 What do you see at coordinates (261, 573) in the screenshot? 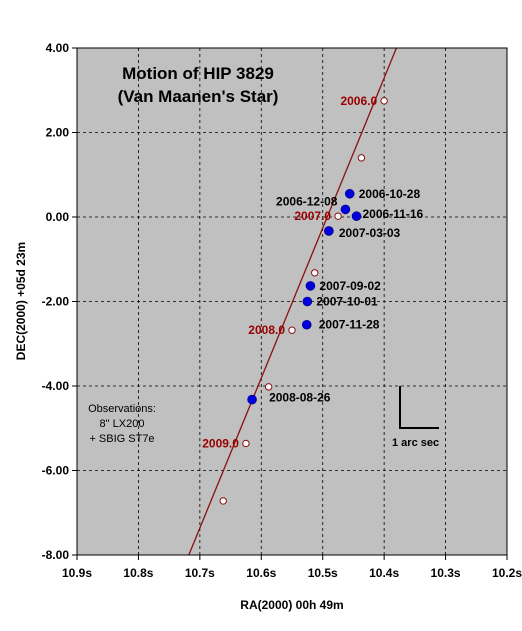
I see `x-tick-label: 10.6s` at bounding box center [261, 573].